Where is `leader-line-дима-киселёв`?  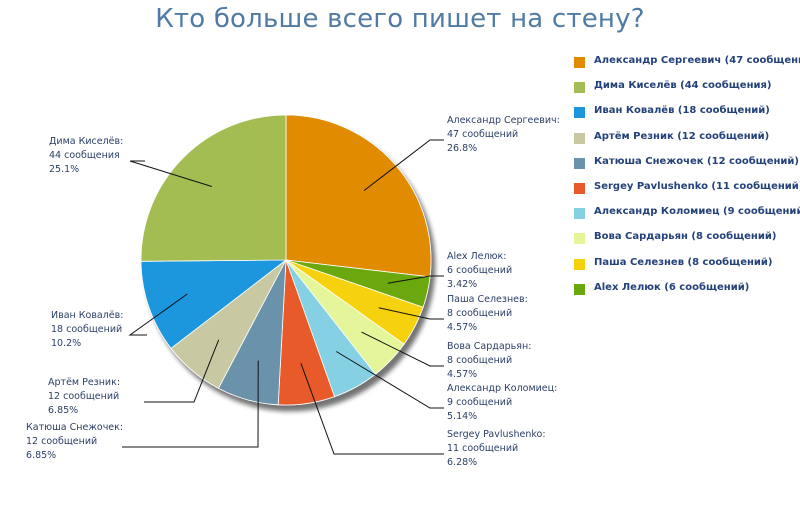
leader-line-дима-киселёв is located at coordinates (170, 173).